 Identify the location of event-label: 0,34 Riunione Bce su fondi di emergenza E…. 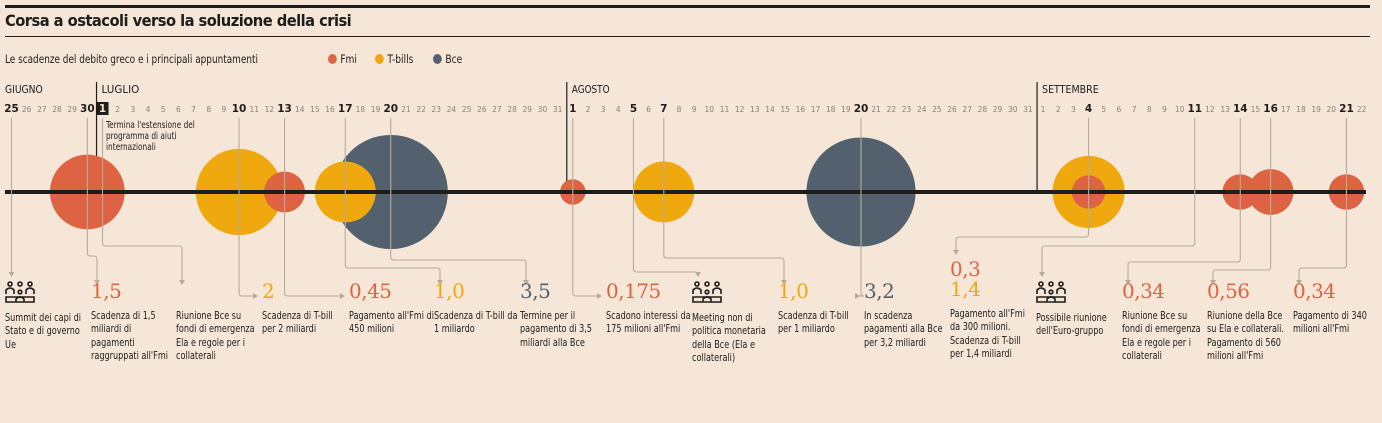
(1165, 321).